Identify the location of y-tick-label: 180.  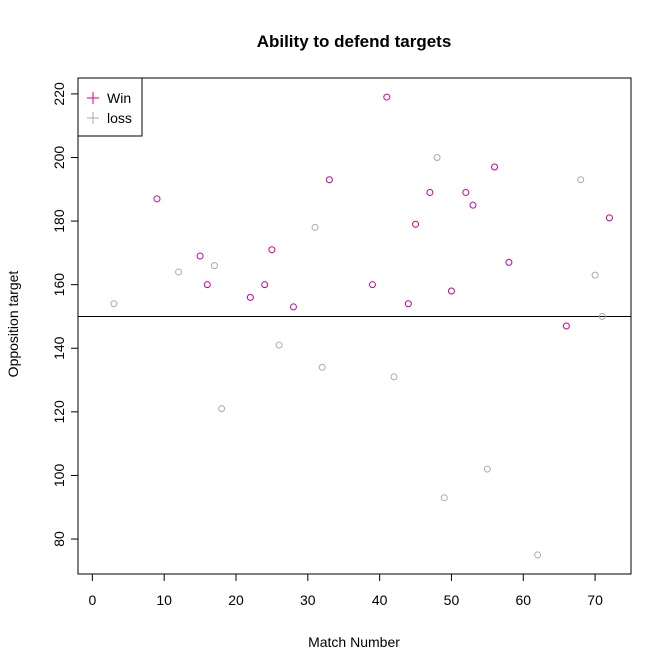
(59, 221).